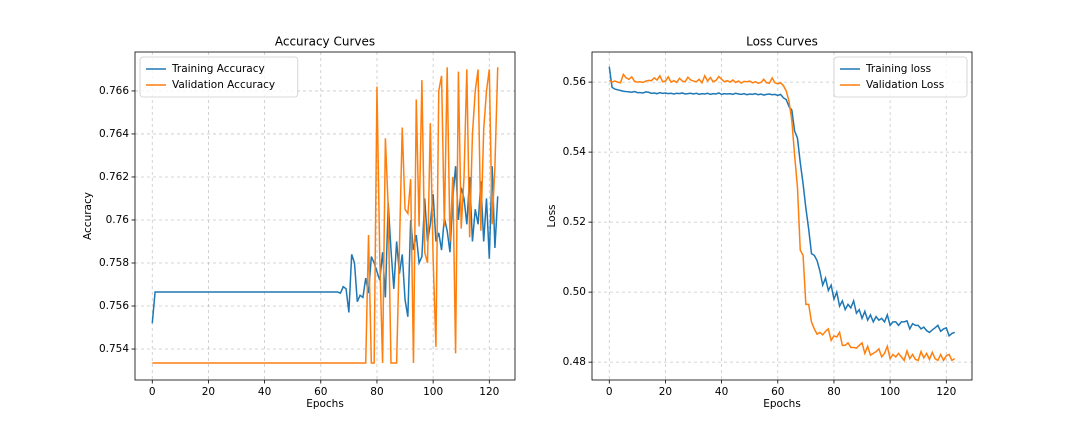  Describe the element at coordinates (88, 216) in the screenshot. I see `y-axis-label: Accuracy` at that location.